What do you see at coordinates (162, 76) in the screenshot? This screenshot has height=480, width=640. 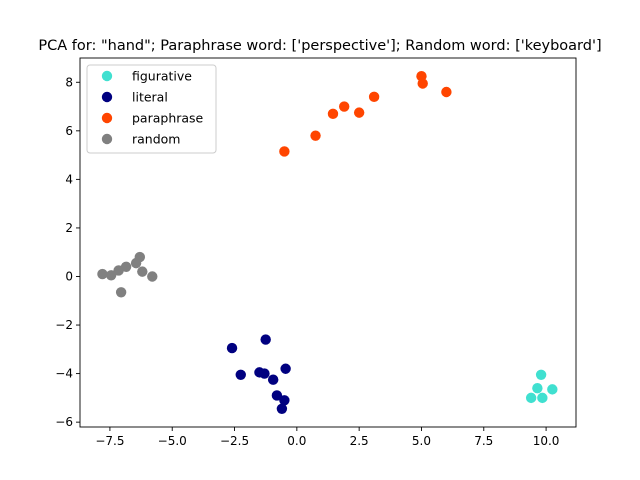 I see `legend-label-figurative: figurative` at bounding box center [162, 76].